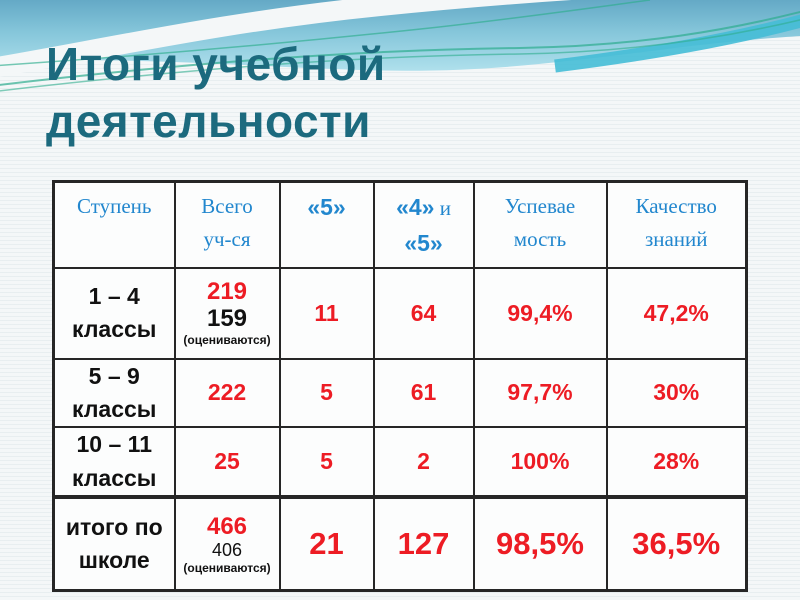 This screenshot has height=600, width=800. Describe the element at coordinates (216, 93) in the screenshot. I see `slide-title: Итоги учебной деятельности` at that location.